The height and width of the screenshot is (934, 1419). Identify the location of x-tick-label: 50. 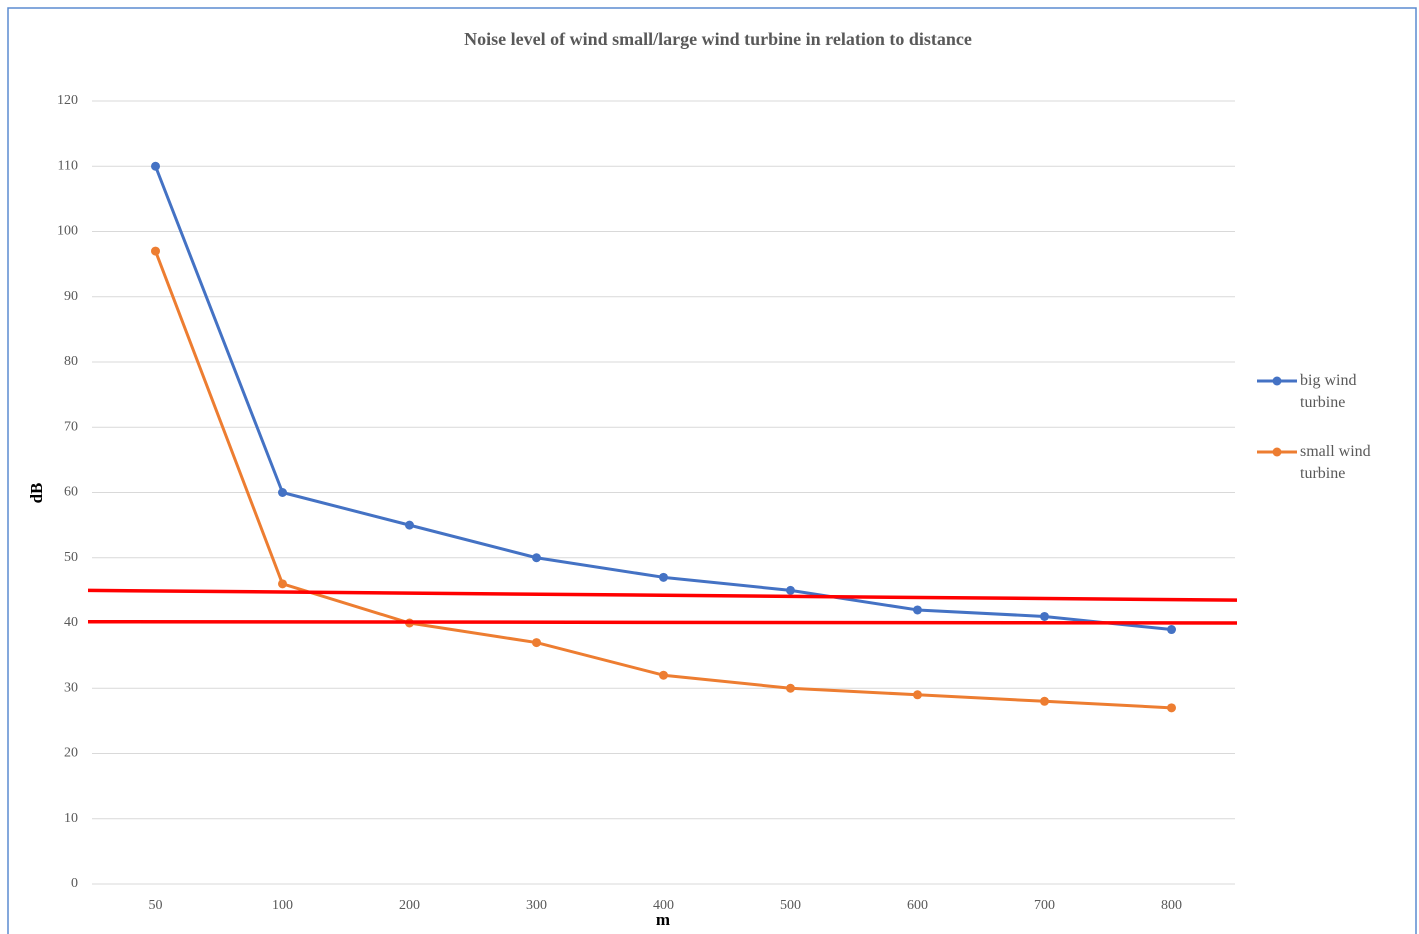
(156, 905).